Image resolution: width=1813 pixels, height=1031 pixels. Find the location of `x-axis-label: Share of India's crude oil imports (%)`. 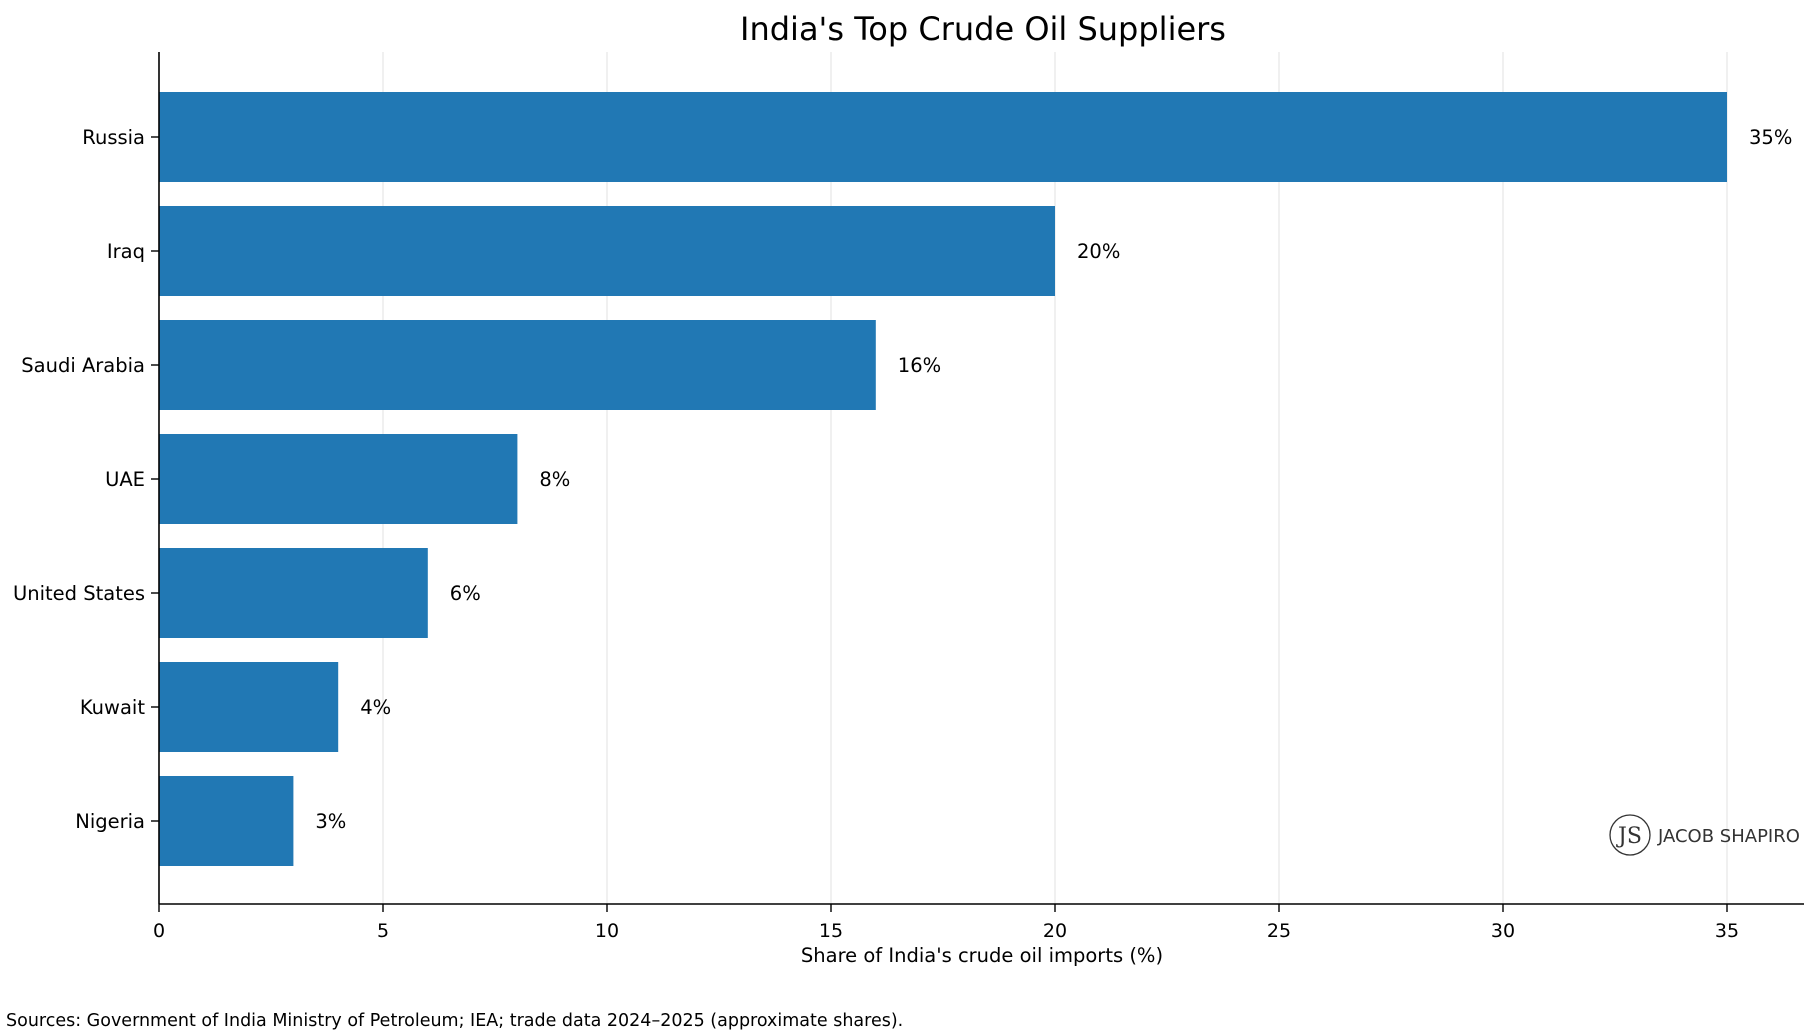

x-axis-label: Share of India's crude oil imports (%) is located at coordinates (982, 955).